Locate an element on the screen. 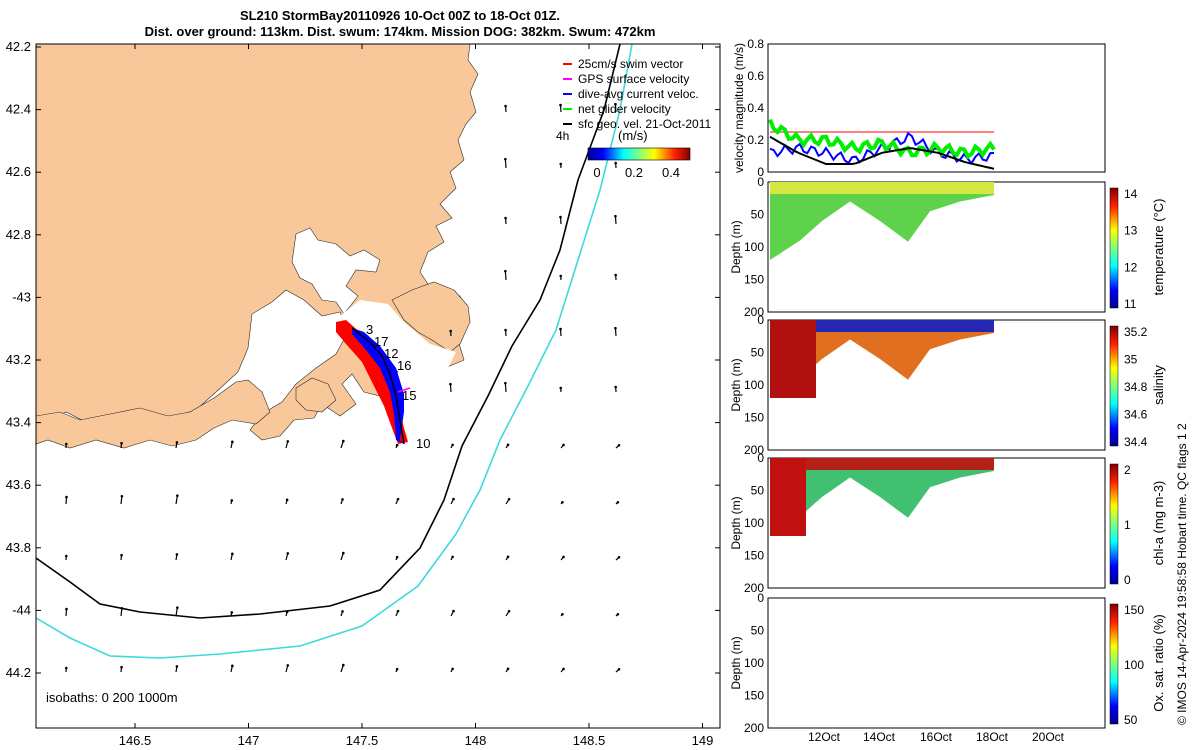 The image size is (1200, 750). lat-tick-label: 42.6 is located at coordinates (18, 171).